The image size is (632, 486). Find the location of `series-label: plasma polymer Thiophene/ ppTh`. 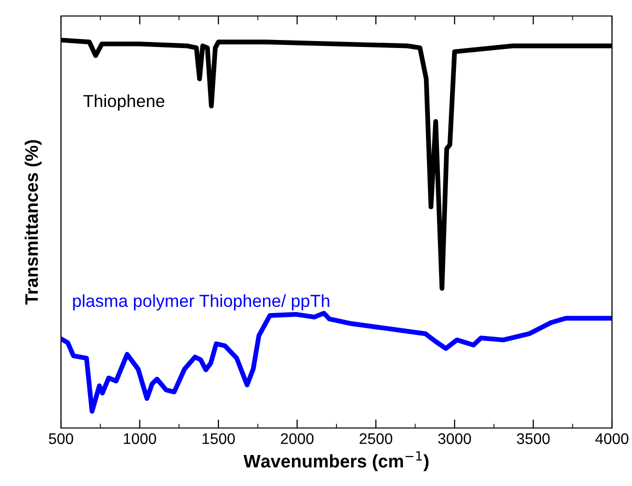

series-label: plasma polymer Thiophene/ ppTh is located at coordinates (201, 302).